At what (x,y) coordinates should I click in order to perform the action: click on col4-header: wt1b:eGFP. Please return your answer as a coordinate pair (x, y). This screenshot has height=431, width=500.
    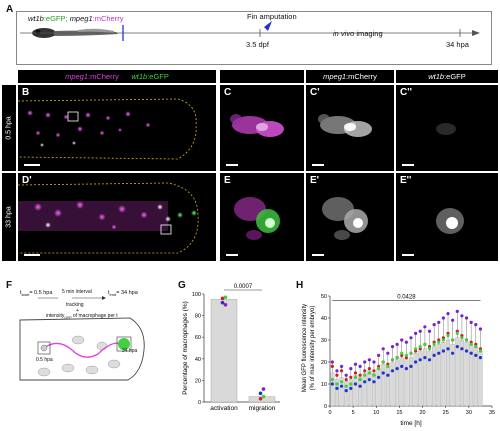
    Looking at the image, I should click on (447, 76).